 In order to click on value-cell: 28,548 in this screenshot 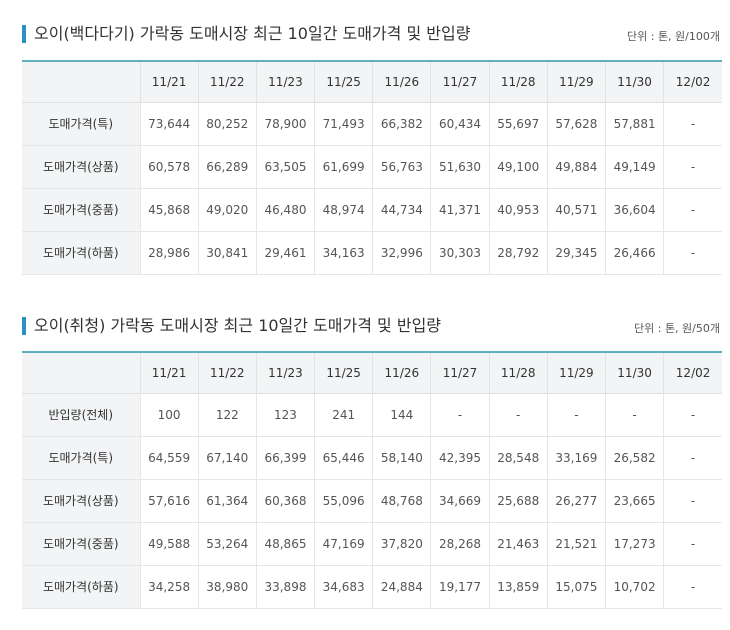, I will do `click(518, 458)`.